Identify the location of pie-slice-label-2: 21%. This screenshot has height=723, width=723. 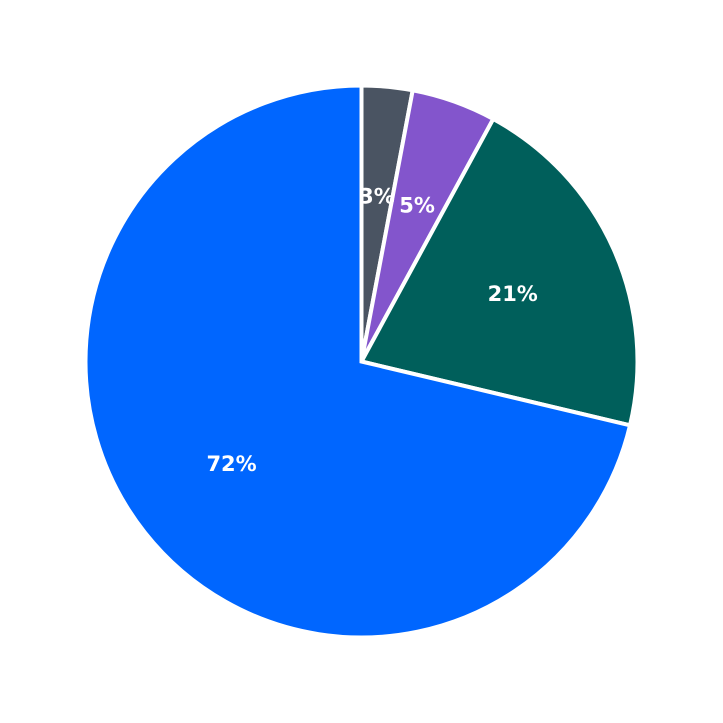
(513, 294).